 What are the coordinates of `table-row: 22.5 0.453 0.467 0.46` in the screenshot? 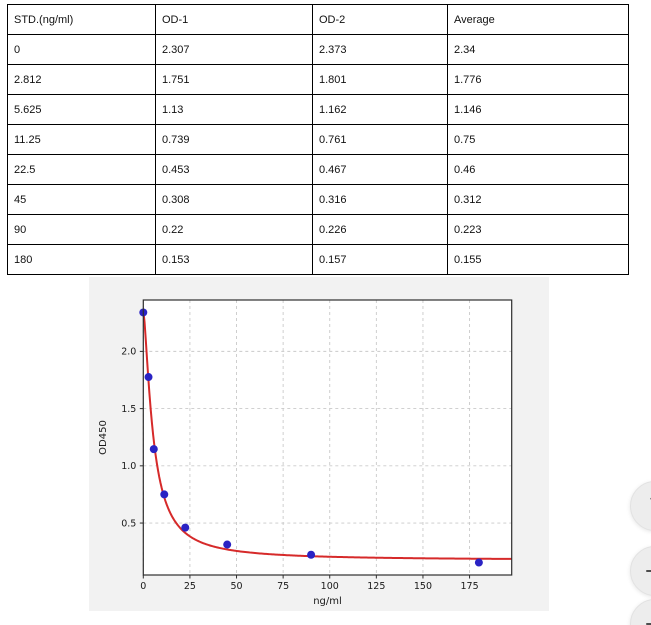 It's located at (318, 169).